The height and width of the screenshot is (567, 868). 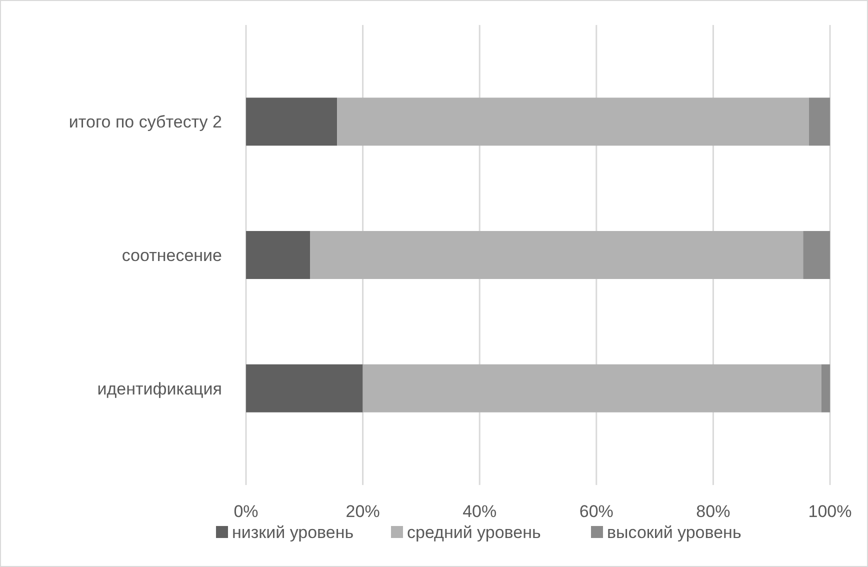 What do you see at coordinates (596, 511) in the screenshot?
I see `x-tick-label: 60%` at bounding box center [596, 511].